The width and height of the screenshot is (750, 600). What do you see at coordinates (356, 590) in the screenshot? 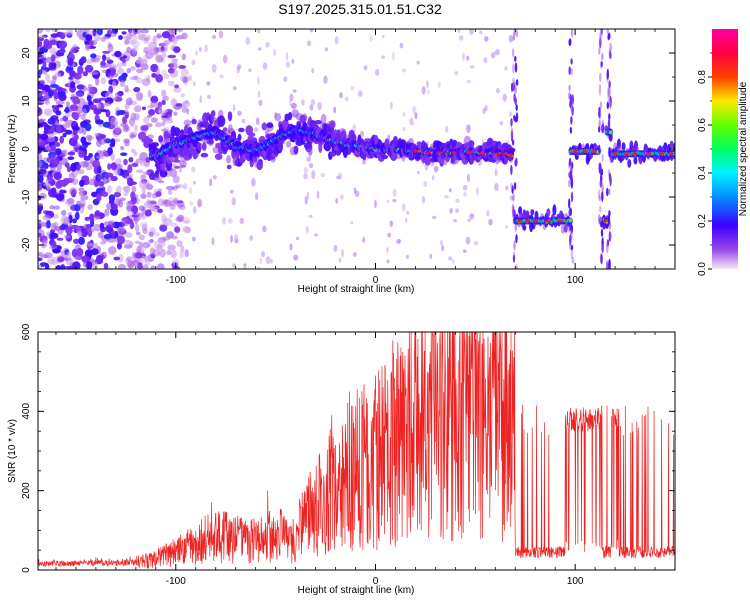
I see `snr-x-label: Height of straight line (km)` at bounding box center [356, 590].